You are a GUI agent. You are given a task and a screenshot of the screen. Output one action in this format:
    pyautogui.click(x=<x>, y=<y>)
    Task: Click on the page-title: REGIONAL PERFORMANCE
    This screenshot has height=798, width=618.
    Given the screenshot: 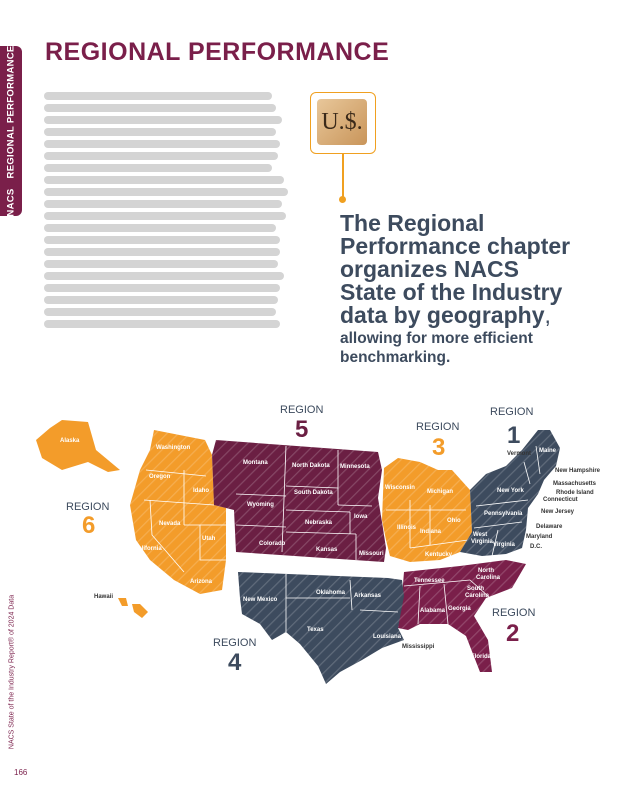 What is the action you would take?
    pyautogui.click(x=217, y=52)
    